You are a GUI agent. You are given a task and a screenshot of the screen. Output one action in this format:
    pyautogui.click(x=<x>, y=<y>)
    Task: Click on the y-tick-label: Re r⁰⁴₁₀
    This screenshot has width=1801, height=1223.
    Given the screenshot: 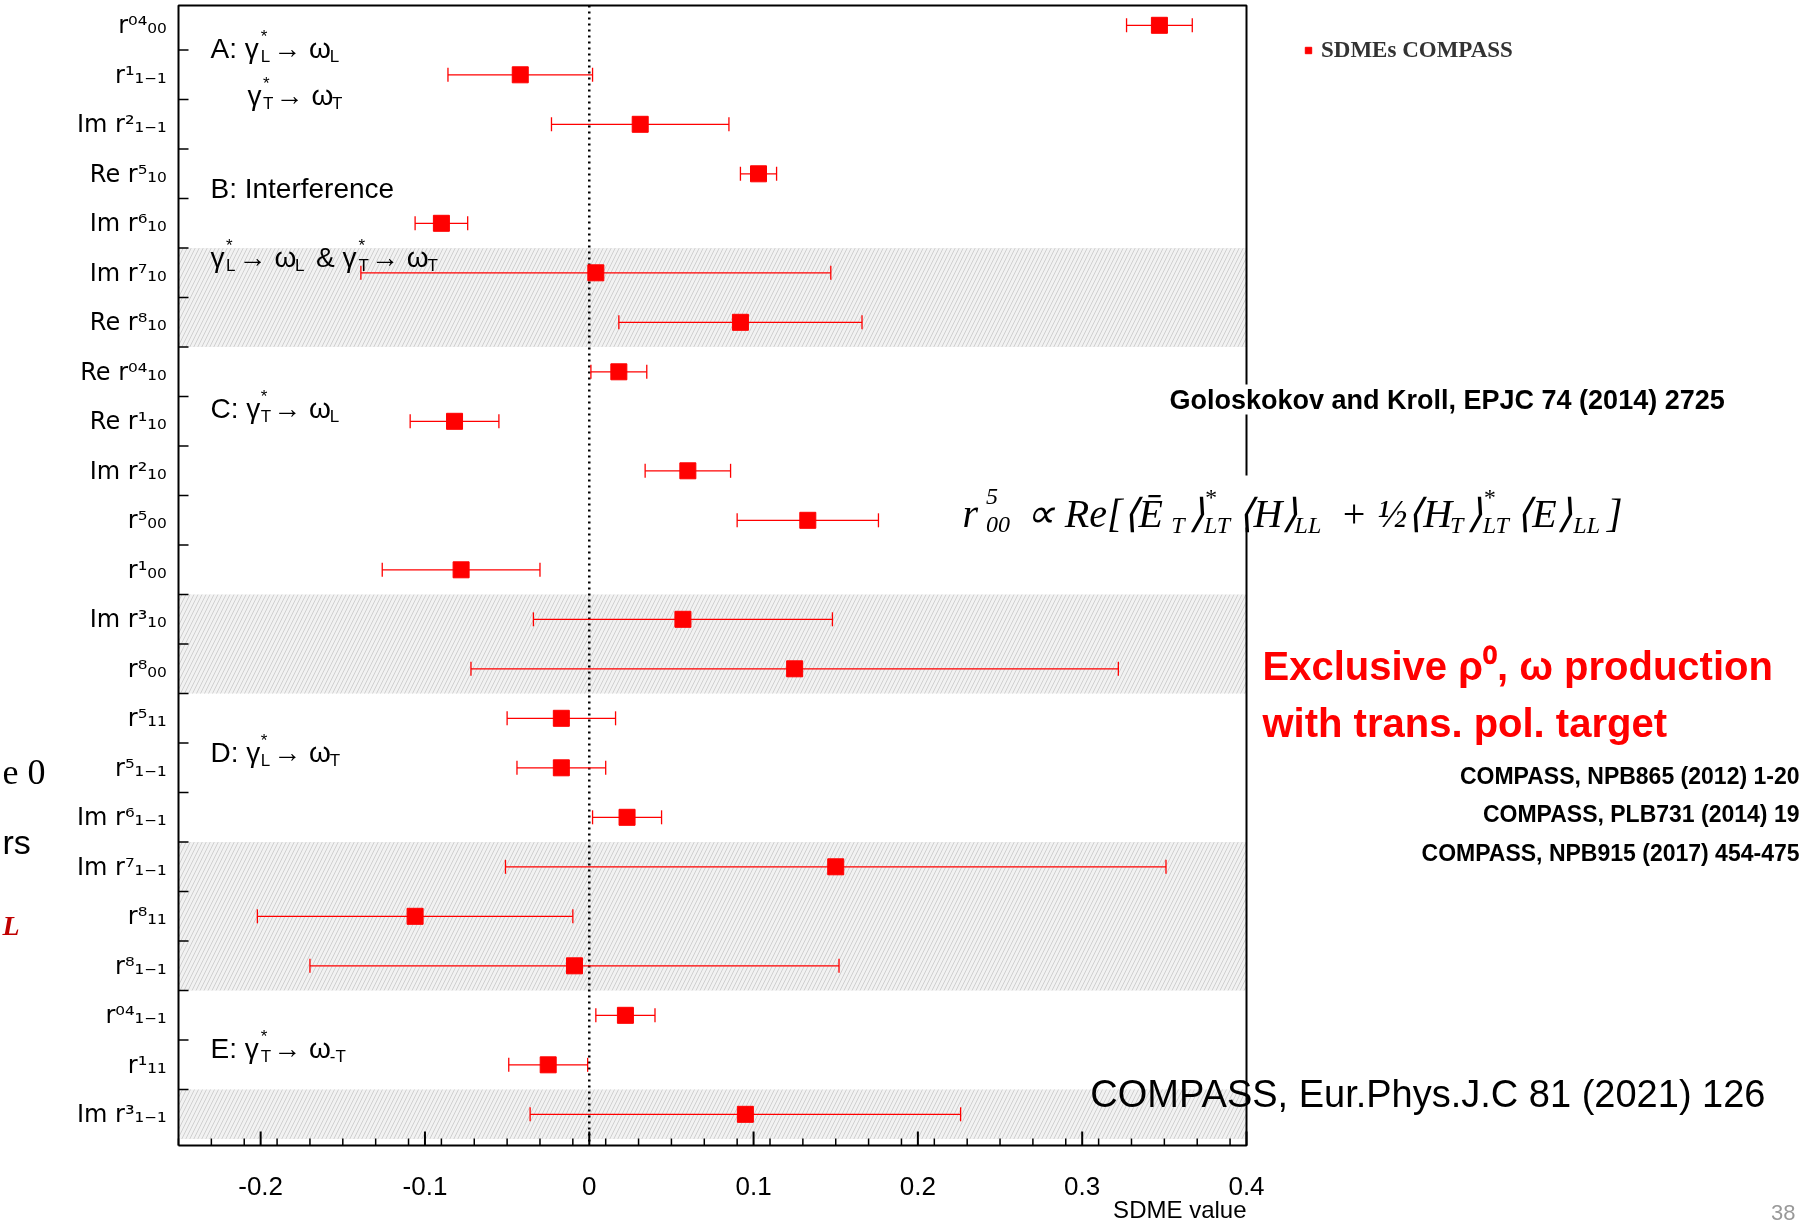 What is the action you would take?
    pyautogui.click(x=123, y=371)
    